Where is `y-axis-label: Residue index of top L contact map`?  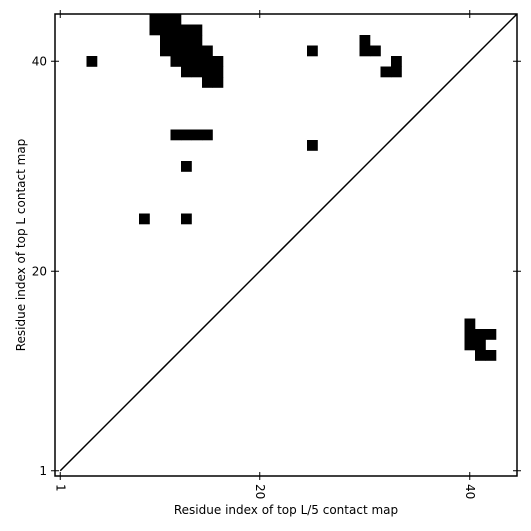 y-axis-label: Residue index of top L contact map is located at coordinates (21, 245).